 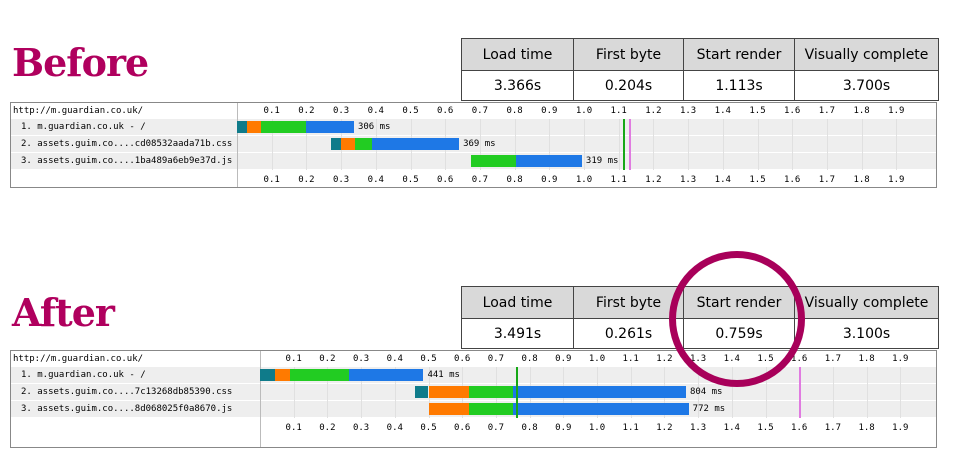 What do you see at coordinates (866, 302) in the screenshot?
I see `after-visually-complete-header: Visually complete` at bounding box center [866, 302].